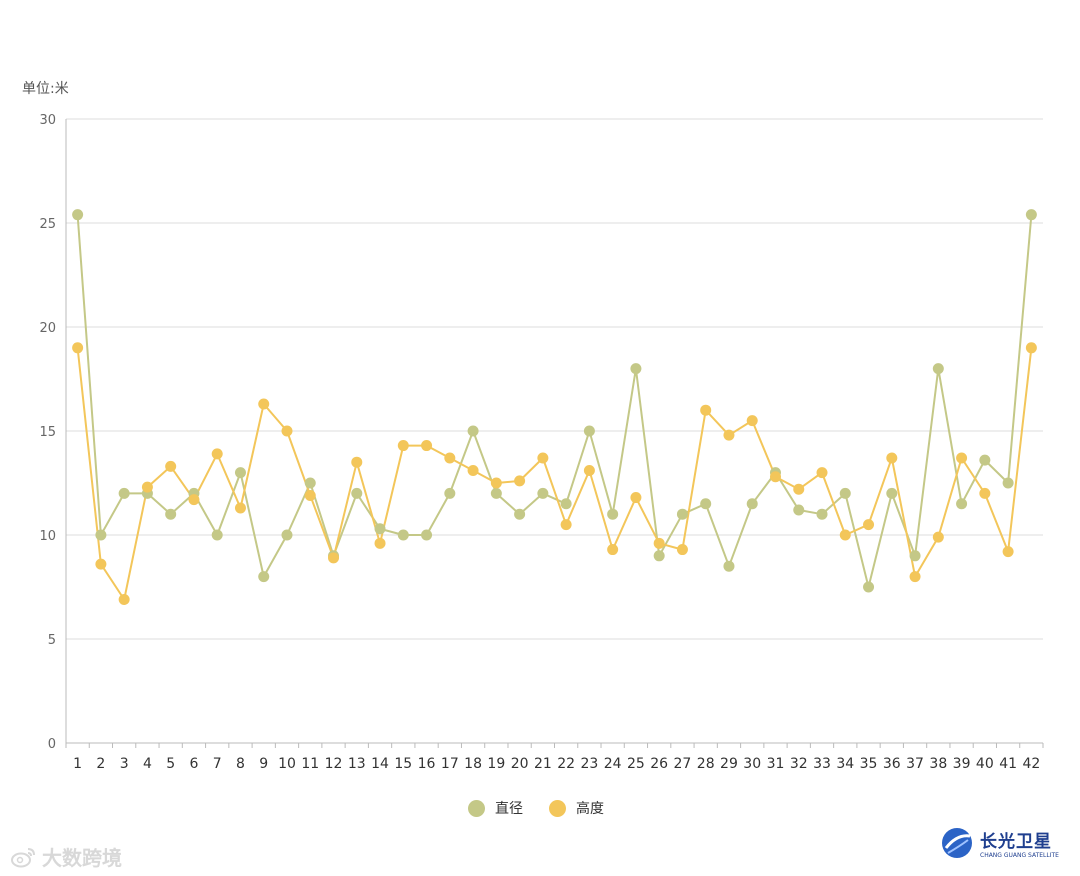 This screenshot has width=1080, height=876. Describe the element at coordinates (193, 764) in the screenshot. I see `x-tick-label: 6` at that location.